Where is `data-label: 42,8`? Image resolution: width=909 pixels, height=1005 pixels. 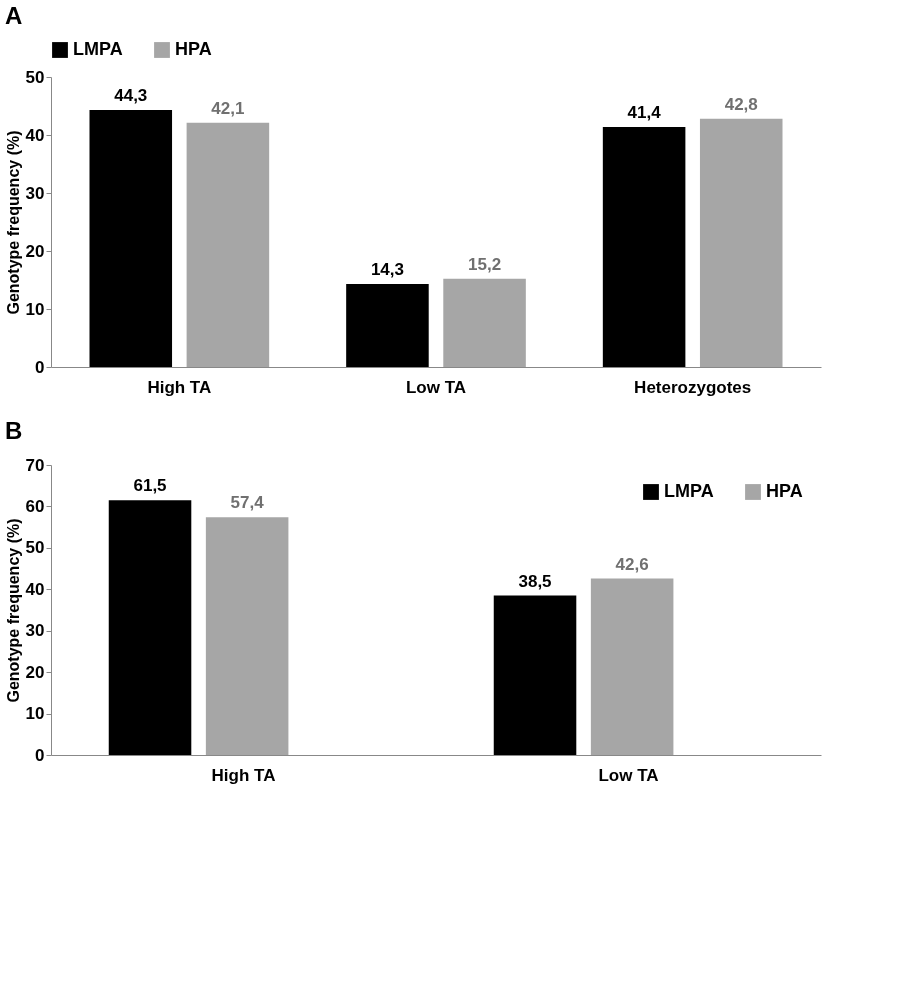 data-label: 42,8 is located at coordinates (741, 104).